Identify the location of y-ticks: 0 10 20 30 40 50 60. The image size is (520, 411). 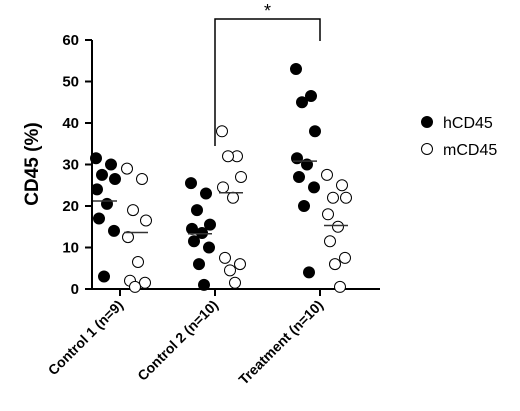
(77, 165).